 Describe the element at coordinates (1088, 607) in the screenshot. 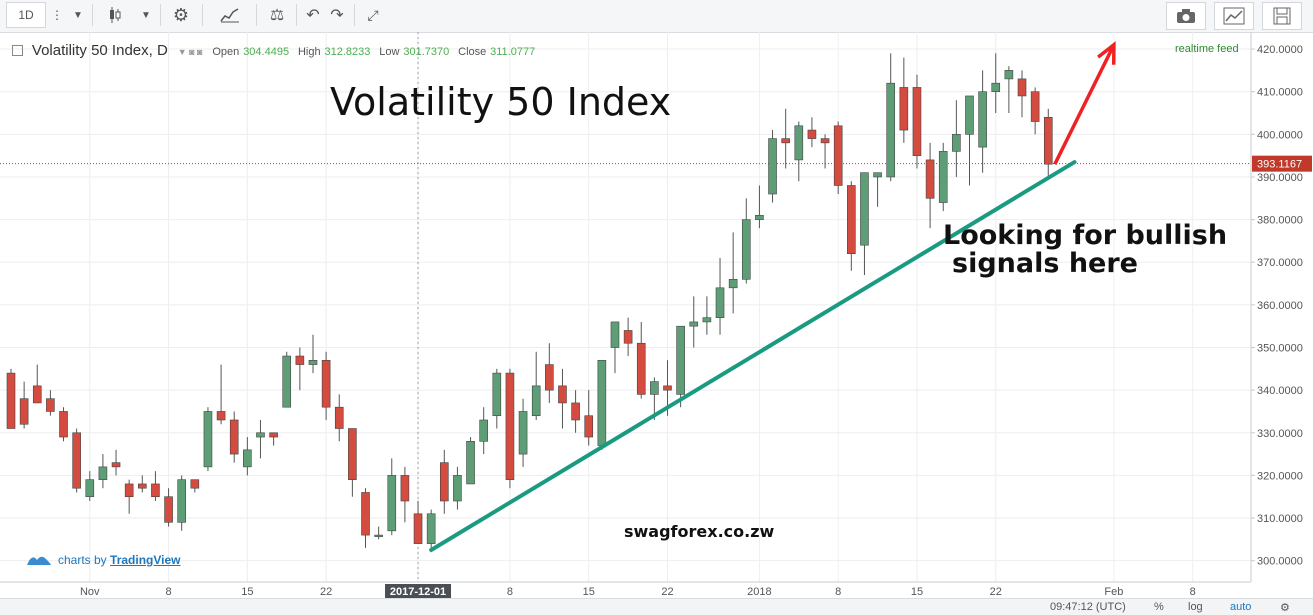

I see `utc-time: 09:47:12 (UTC)` at that location.